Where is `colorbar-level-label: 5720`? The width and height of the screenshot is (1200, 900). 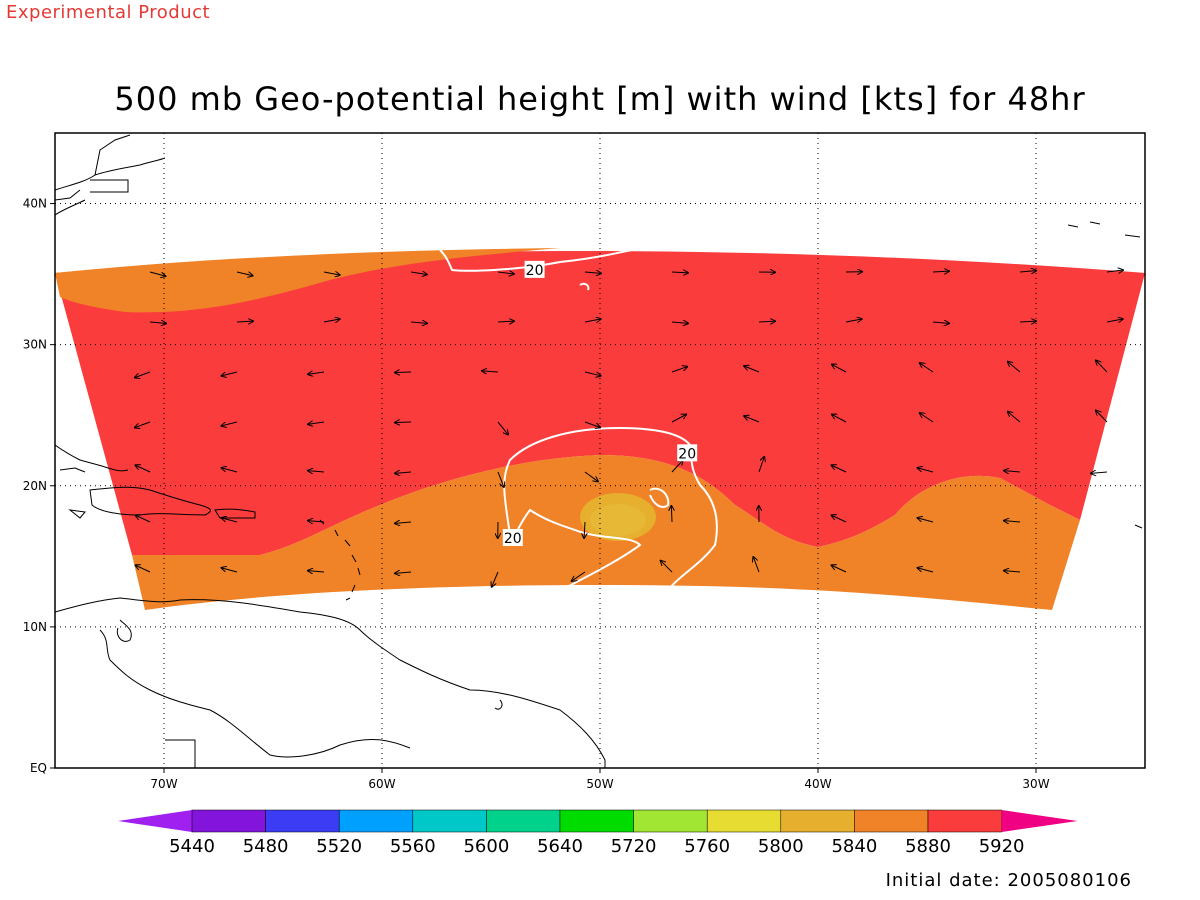 colorbar-level-label: 5720 is located at coordinates (634, 846).